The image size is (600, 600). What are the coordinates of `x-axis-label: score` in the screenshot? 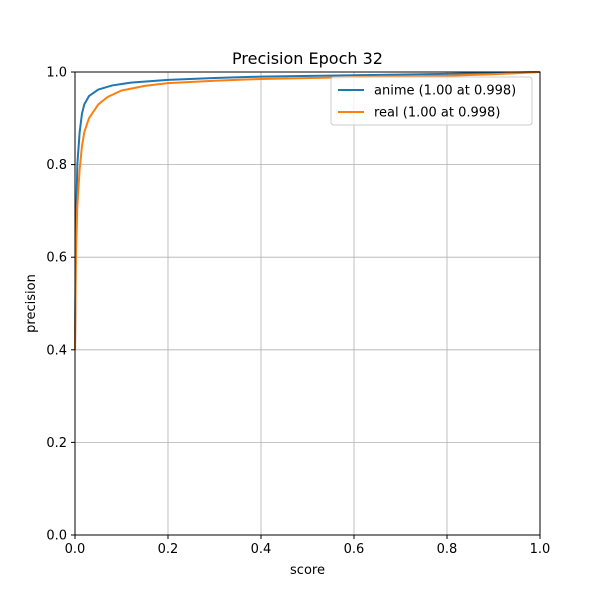 It's located at (307, 570).